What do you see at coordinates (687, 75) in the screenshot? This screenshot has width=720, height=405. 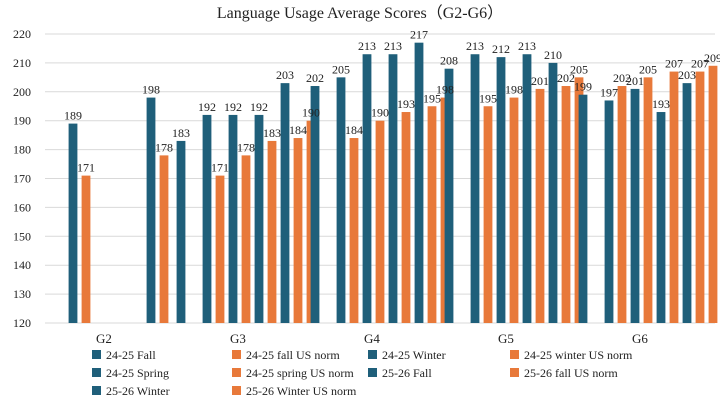 I see `data-label: 203` at bounding box center [687, 75].